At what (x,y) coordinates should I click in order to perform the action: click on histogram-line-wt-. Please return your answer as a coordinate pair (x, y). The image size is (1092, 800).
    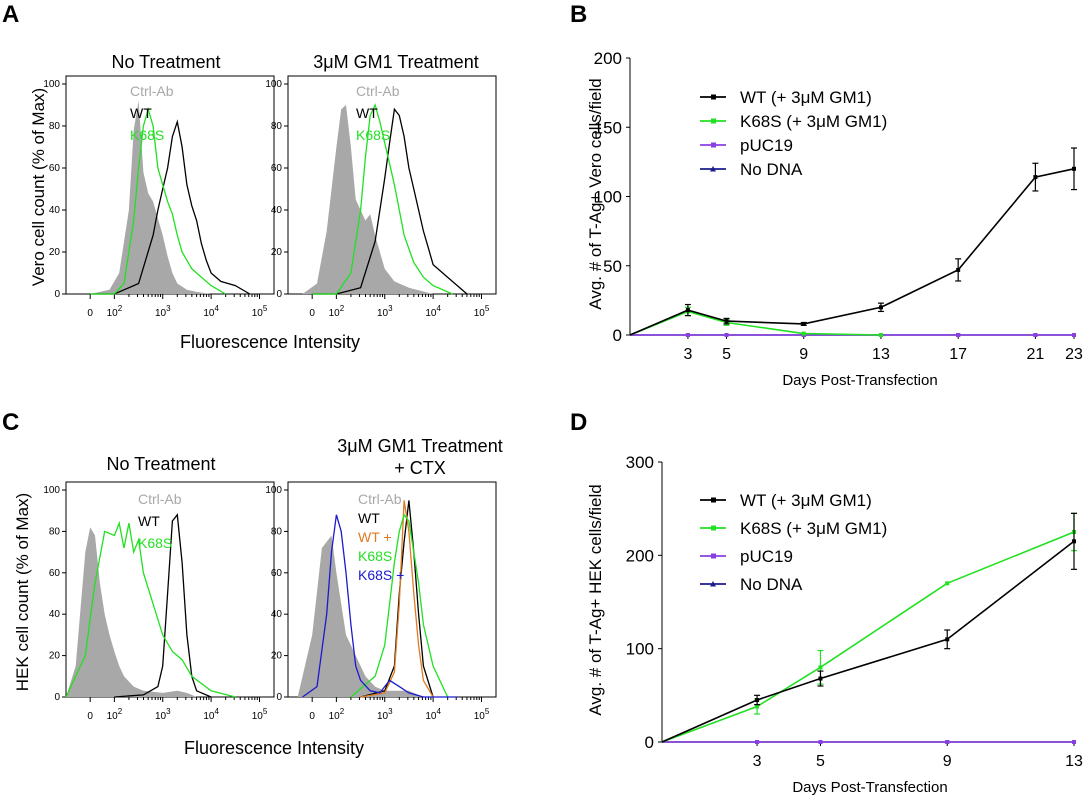
    Looking at the image, I should click on (397, 599).